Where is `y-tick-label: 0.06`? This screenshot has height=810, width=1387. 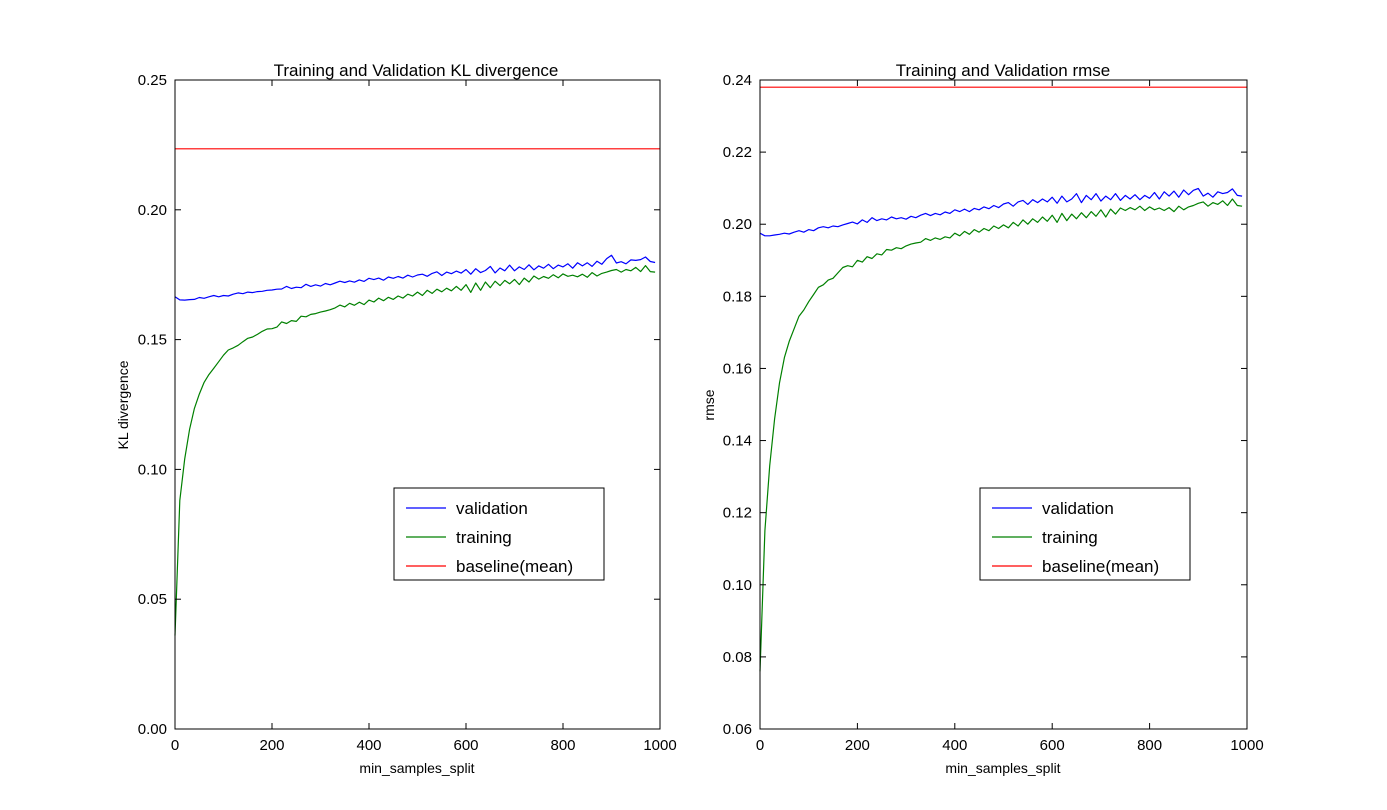 y-tick-label: 0.06 is located at coordinates (737, 729).